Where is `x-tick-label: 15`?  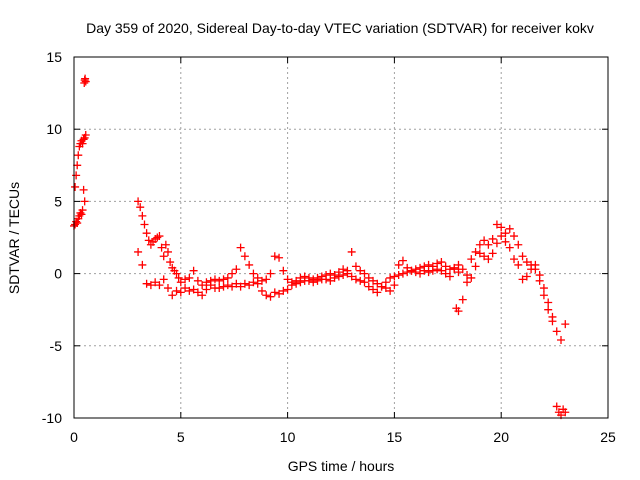
x-tick-label: 15 is located at coordinates (395, 437).